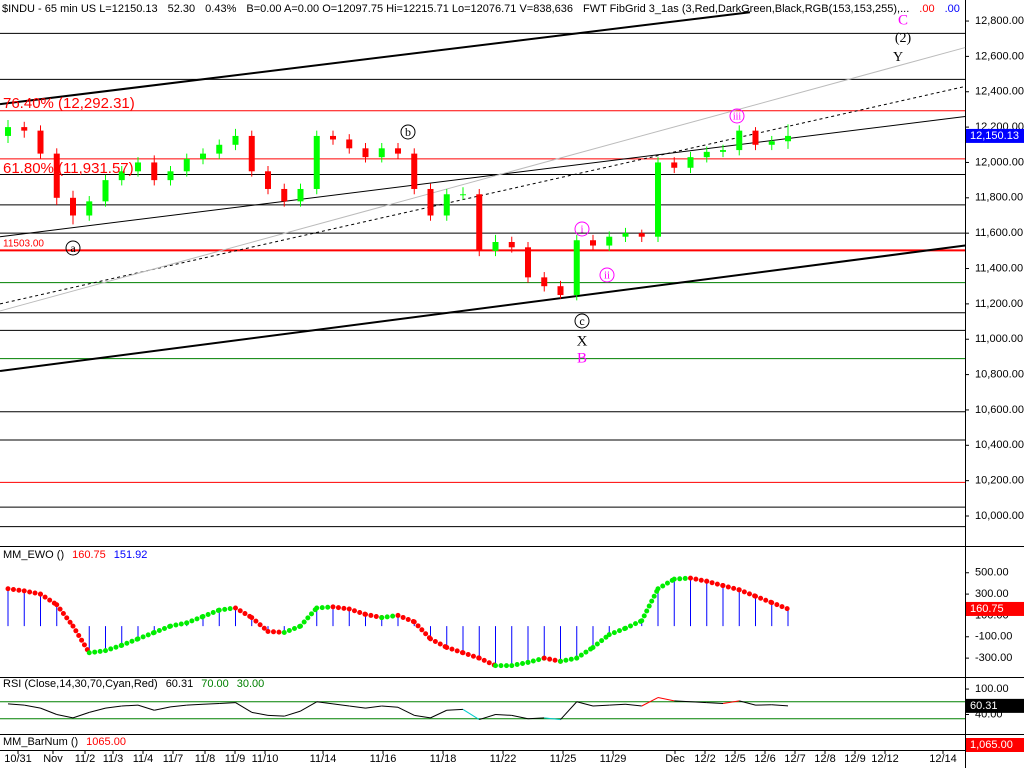  I want to click on x-tick-label: 12/5, so click(734, 759).